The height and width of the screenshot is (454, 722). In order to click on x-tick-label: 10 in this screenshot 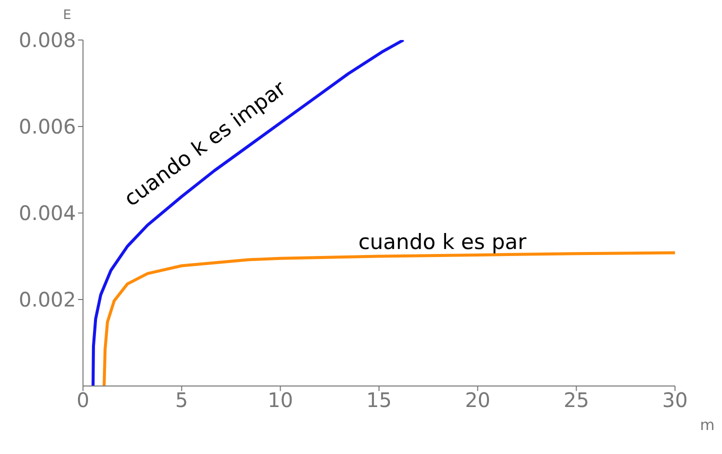, I will do `click(281, 400)`.